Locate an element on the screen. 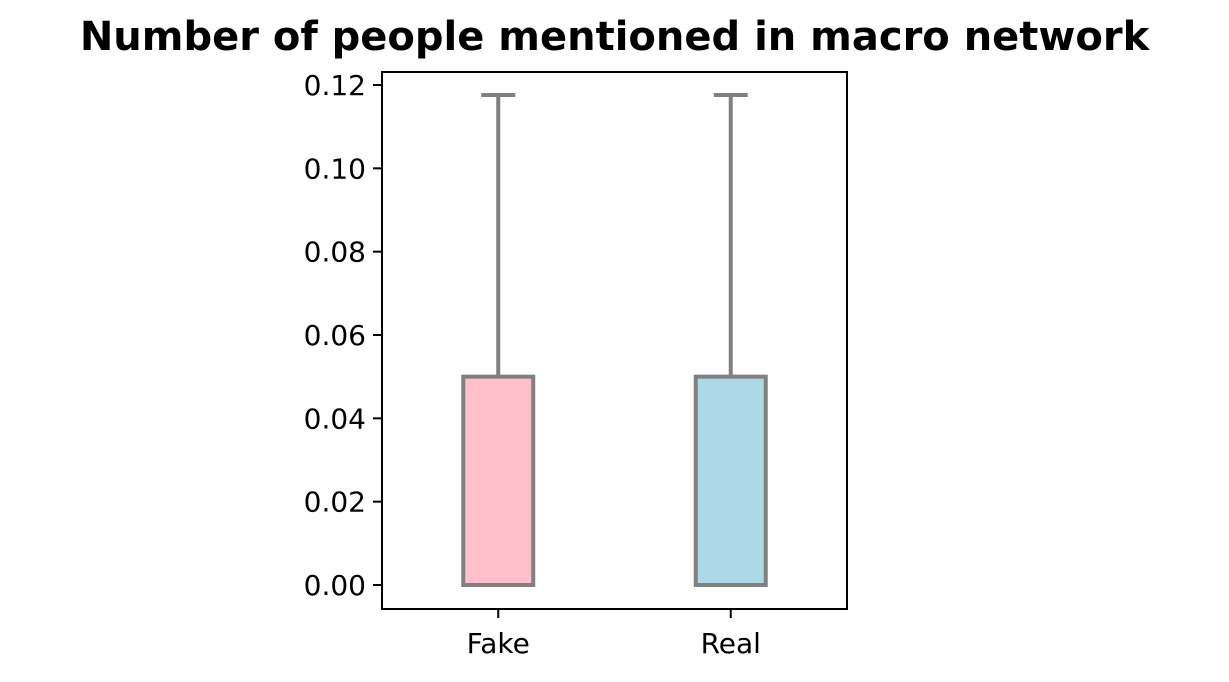 This screenshot has width=1229, height=682. y-tick-label: 0.06 is located at coordinates (335, 335).